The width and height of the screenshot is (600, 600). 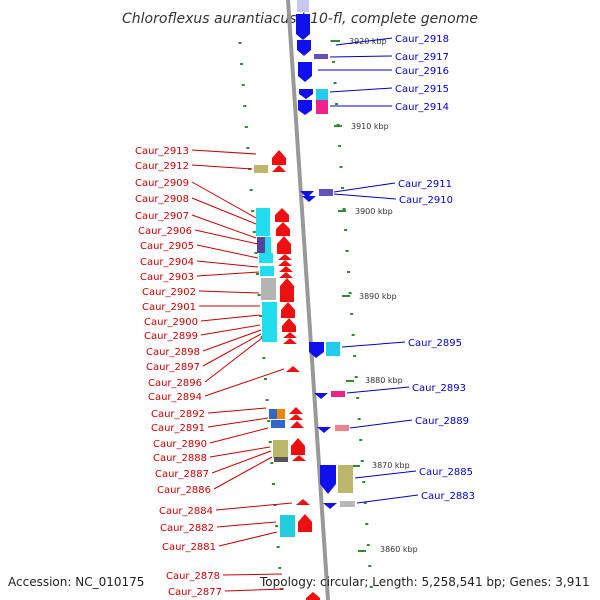 What do you see at coordinates (178, 428) in the screenshot?
I see `gene-label-caur-2891: Caur_2891` at bounding box center [178, 428].